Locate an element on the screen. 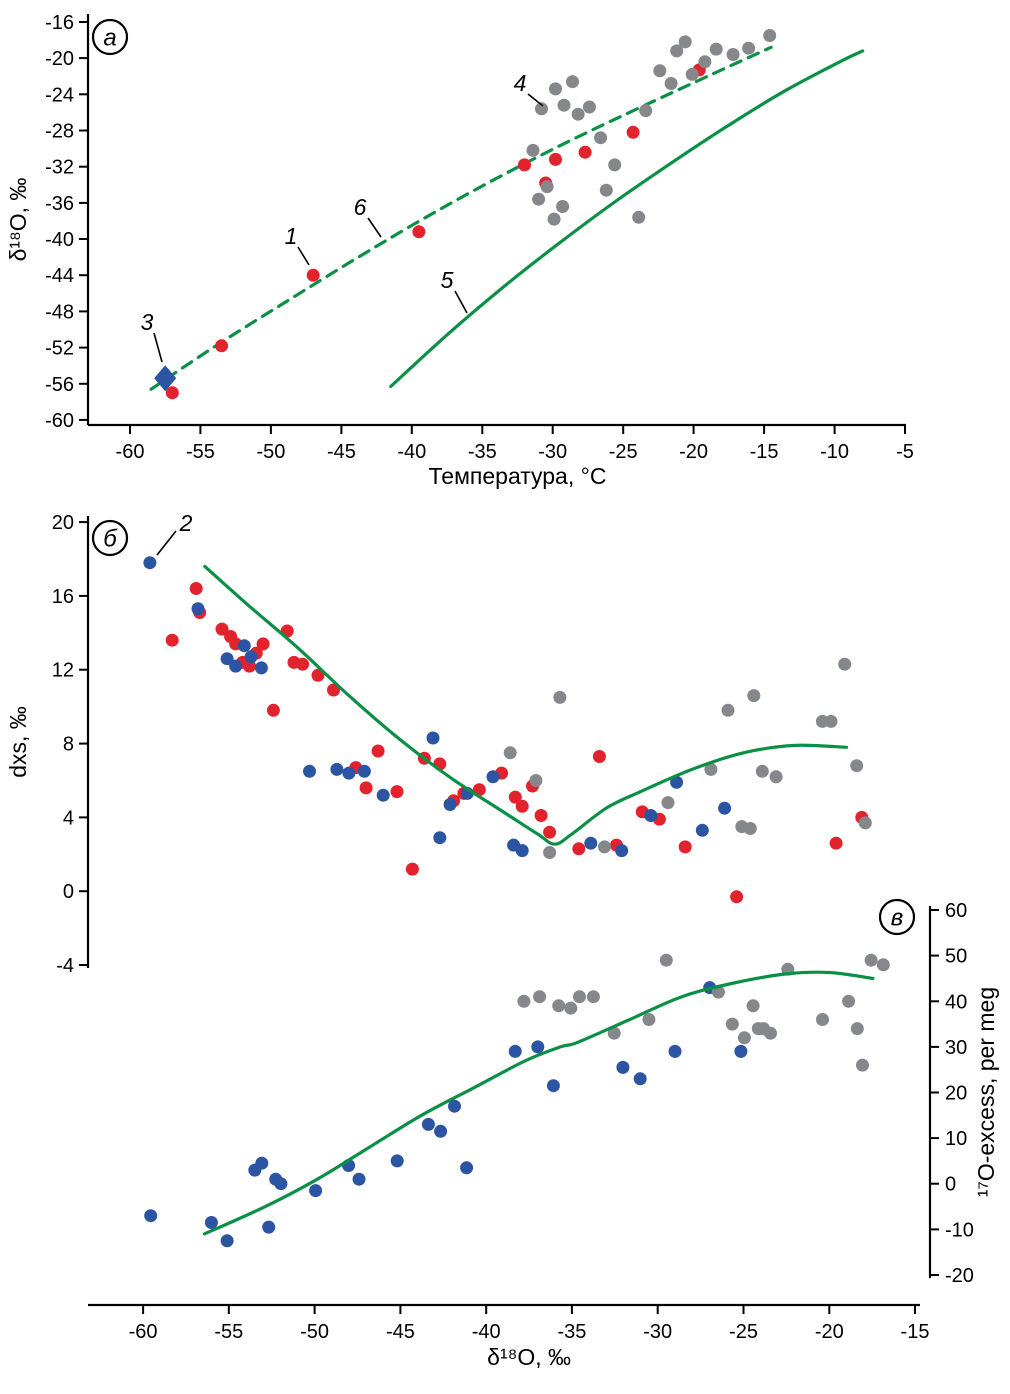 This screenshot has width=1010, height=1394. y-tick-label: -40 is located at coordinates (59, 240).